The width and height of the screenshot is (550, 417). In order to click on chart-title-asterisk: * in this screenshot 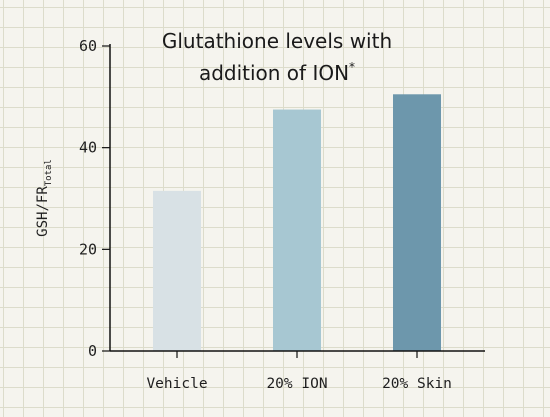, I will do `click(352, 67)`.